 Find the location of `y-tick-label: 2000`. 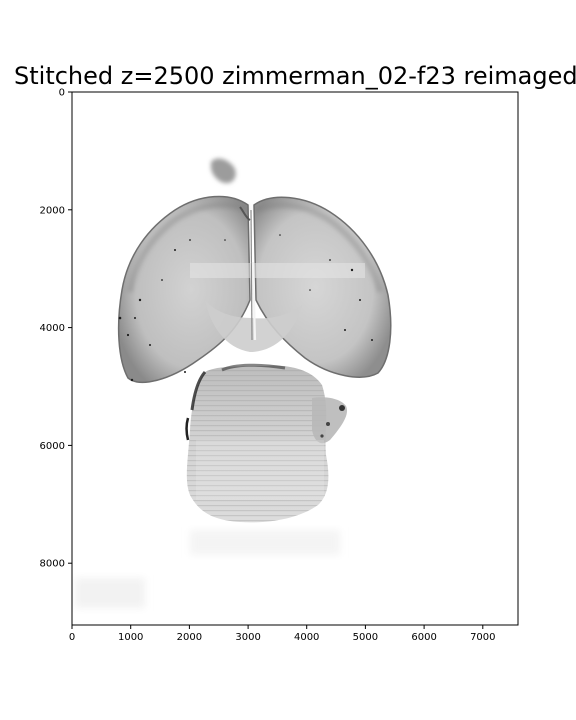

y-tick-label: 2000 is located at coordinates (52, 210).